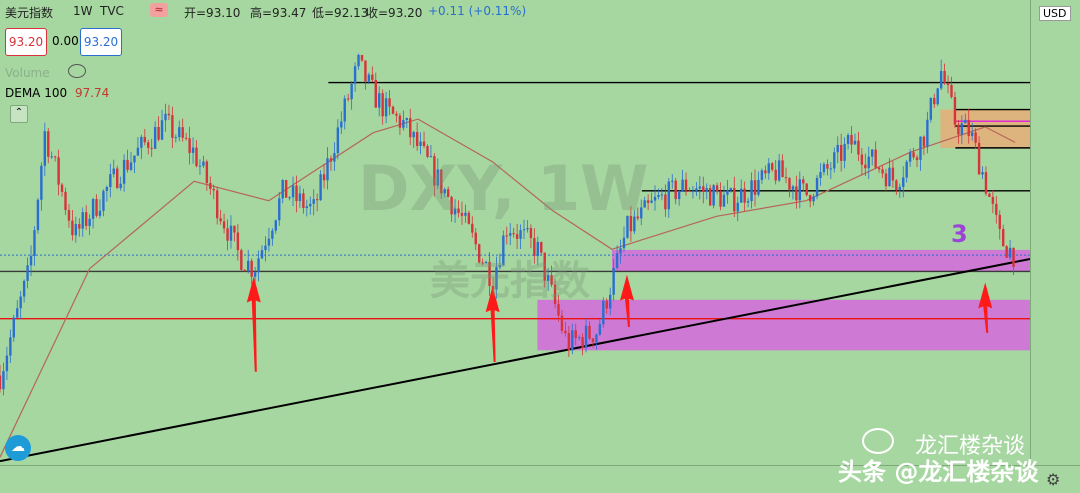  Describe the element at coordinates (27, 73) in the screenshot. I see `volume-indicator-label: Volume` at that location.